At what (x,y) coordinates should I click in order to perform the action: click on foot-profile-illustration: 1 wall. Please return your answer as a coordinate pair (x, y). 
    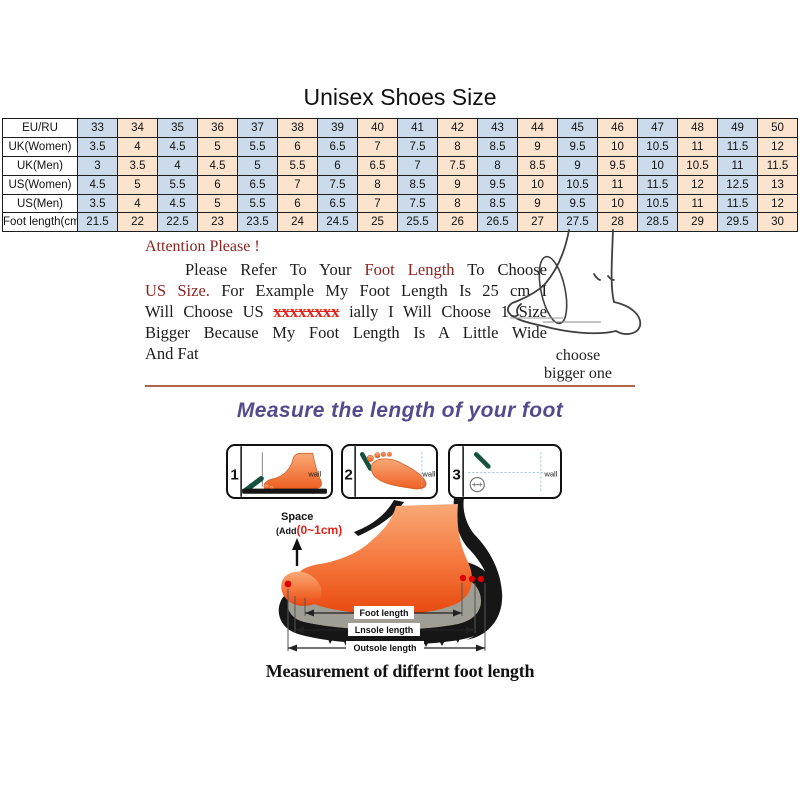
    Looking at the image, I should click on (278, 471).